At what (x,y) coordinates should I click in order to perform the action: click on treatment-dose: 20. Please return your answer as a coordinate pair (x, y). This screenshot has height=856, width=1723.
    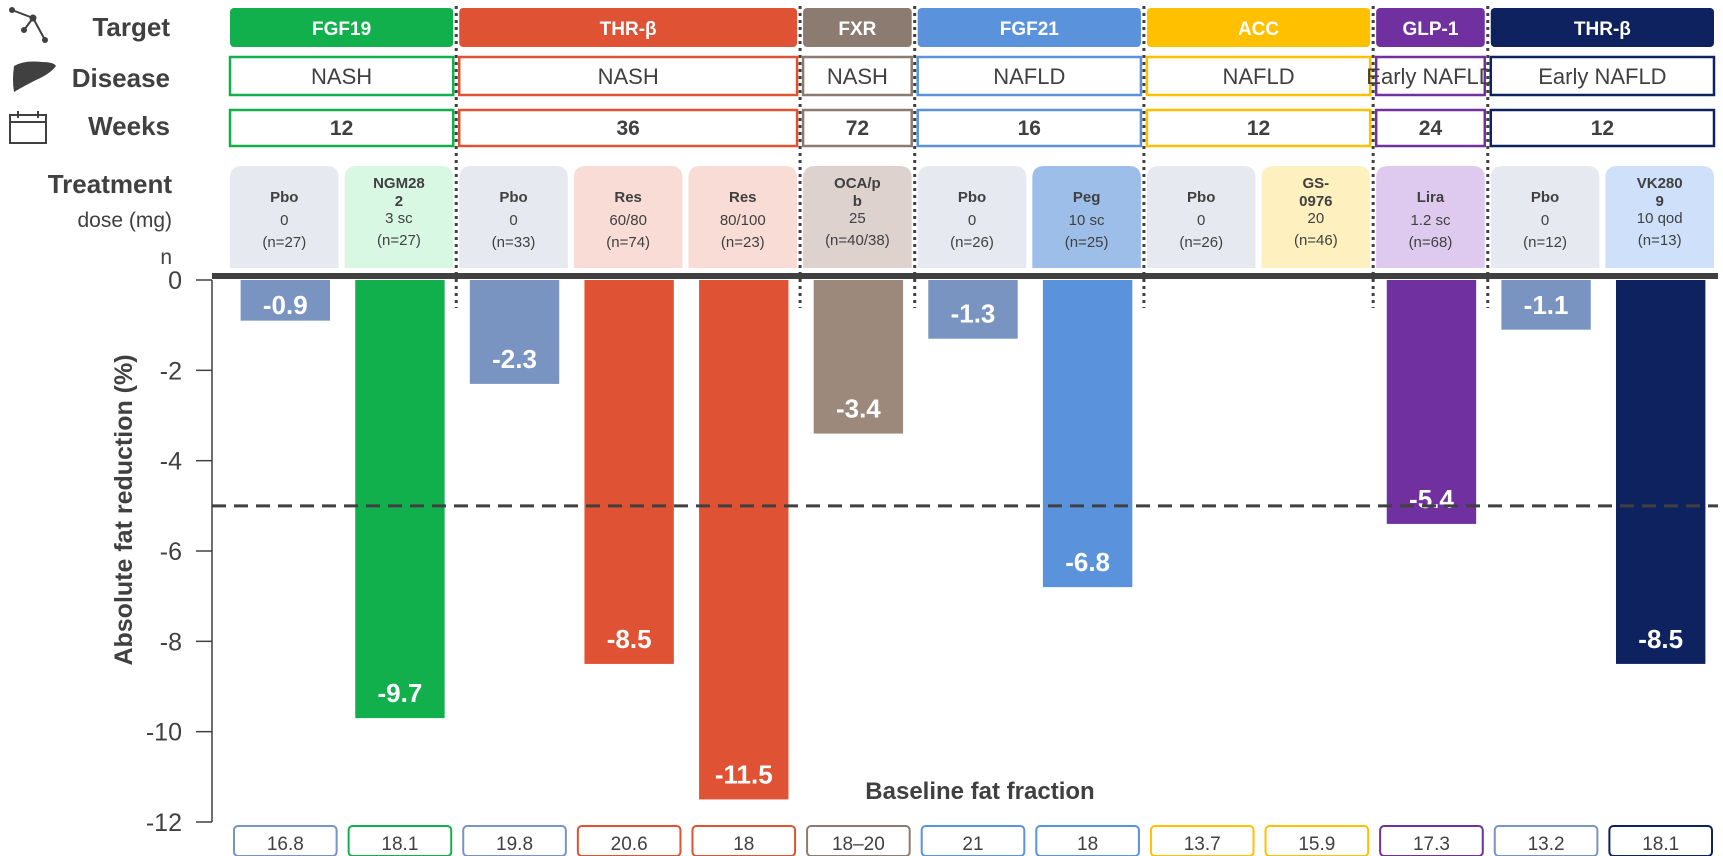
    Looking at the image, I should click on (1316, 218).